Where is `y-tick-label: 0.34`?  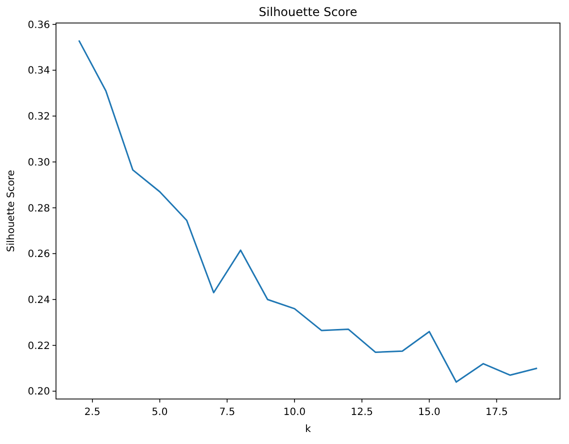
y-tick-label: 0.34 is located at coordinates (39, 71).